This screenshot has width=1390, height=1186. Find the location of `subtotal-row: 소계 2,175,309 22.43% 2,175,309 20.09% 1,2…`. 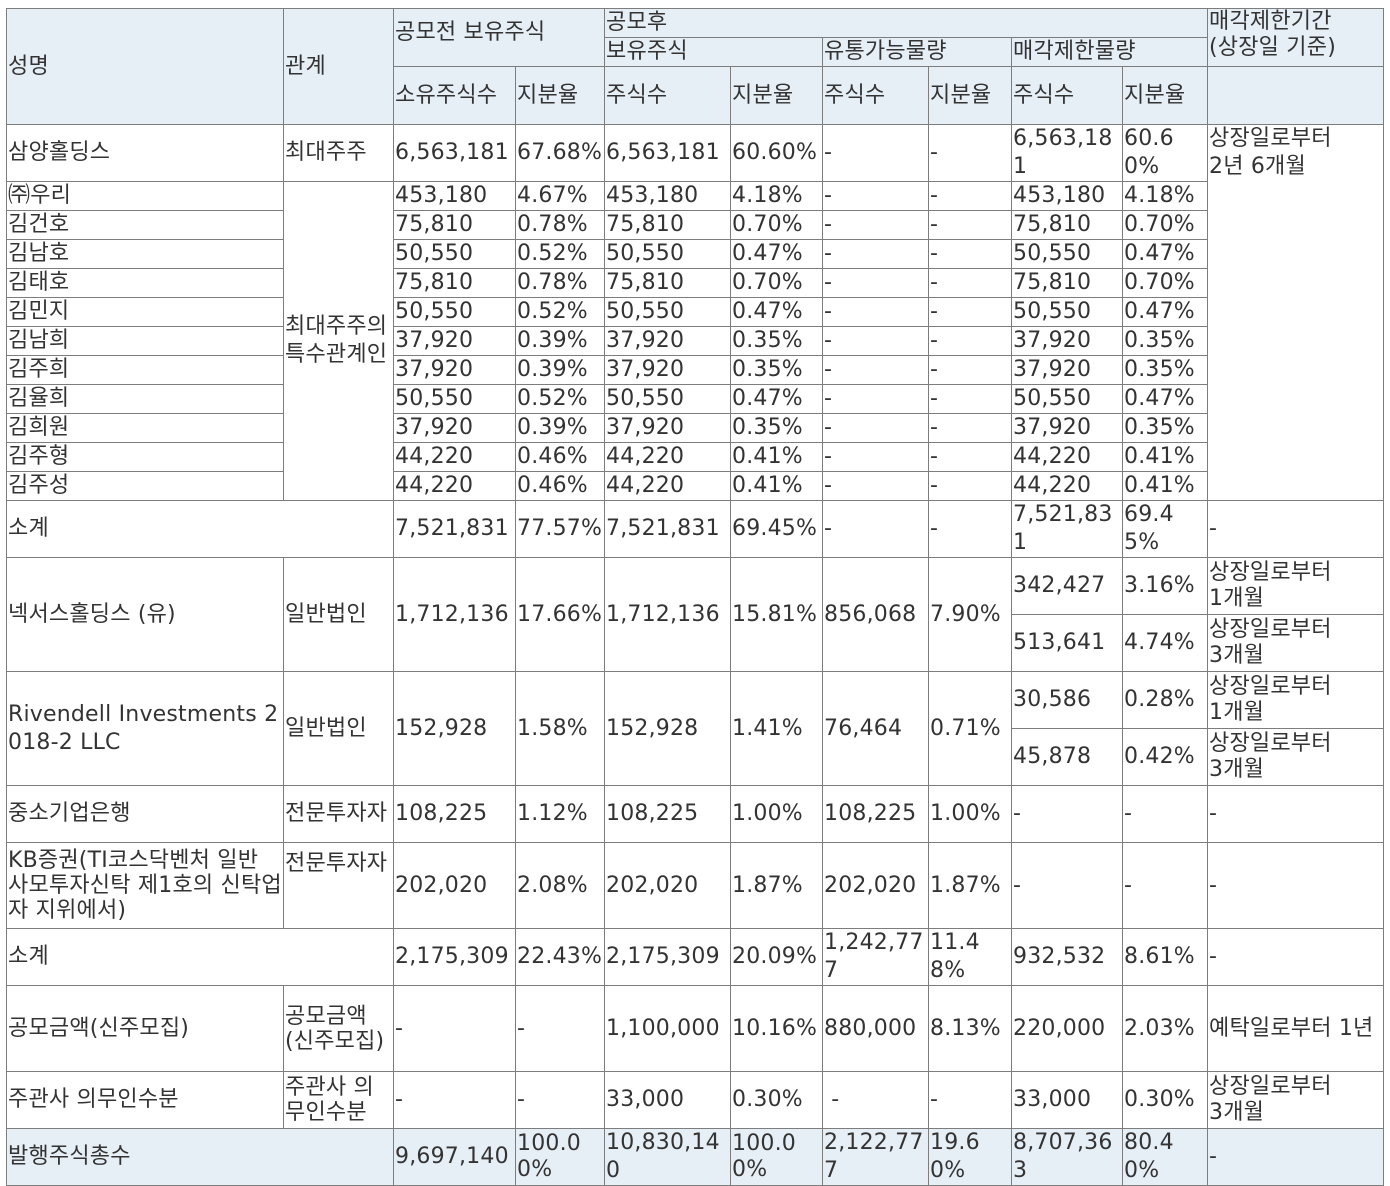

subtotal-row: 소계 2,175,309 22.43% 2,175,309 20.09% 1,2… is located at coordinates (695, 957).